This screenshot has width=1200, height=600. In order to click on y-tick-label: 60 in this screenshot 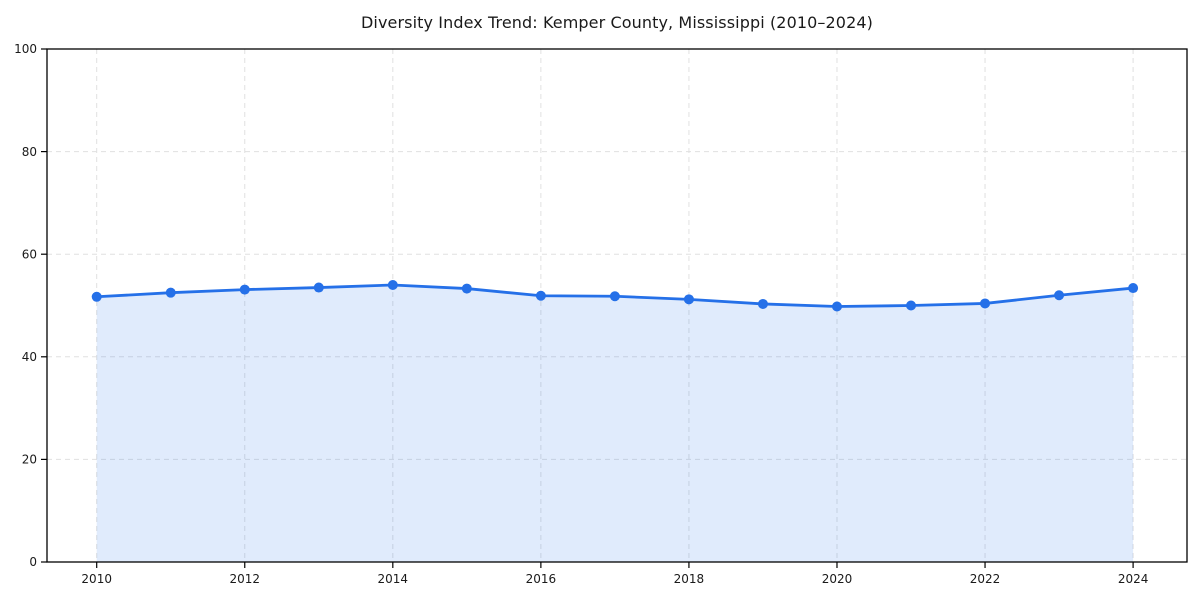, I will do `click(29, 254)`.